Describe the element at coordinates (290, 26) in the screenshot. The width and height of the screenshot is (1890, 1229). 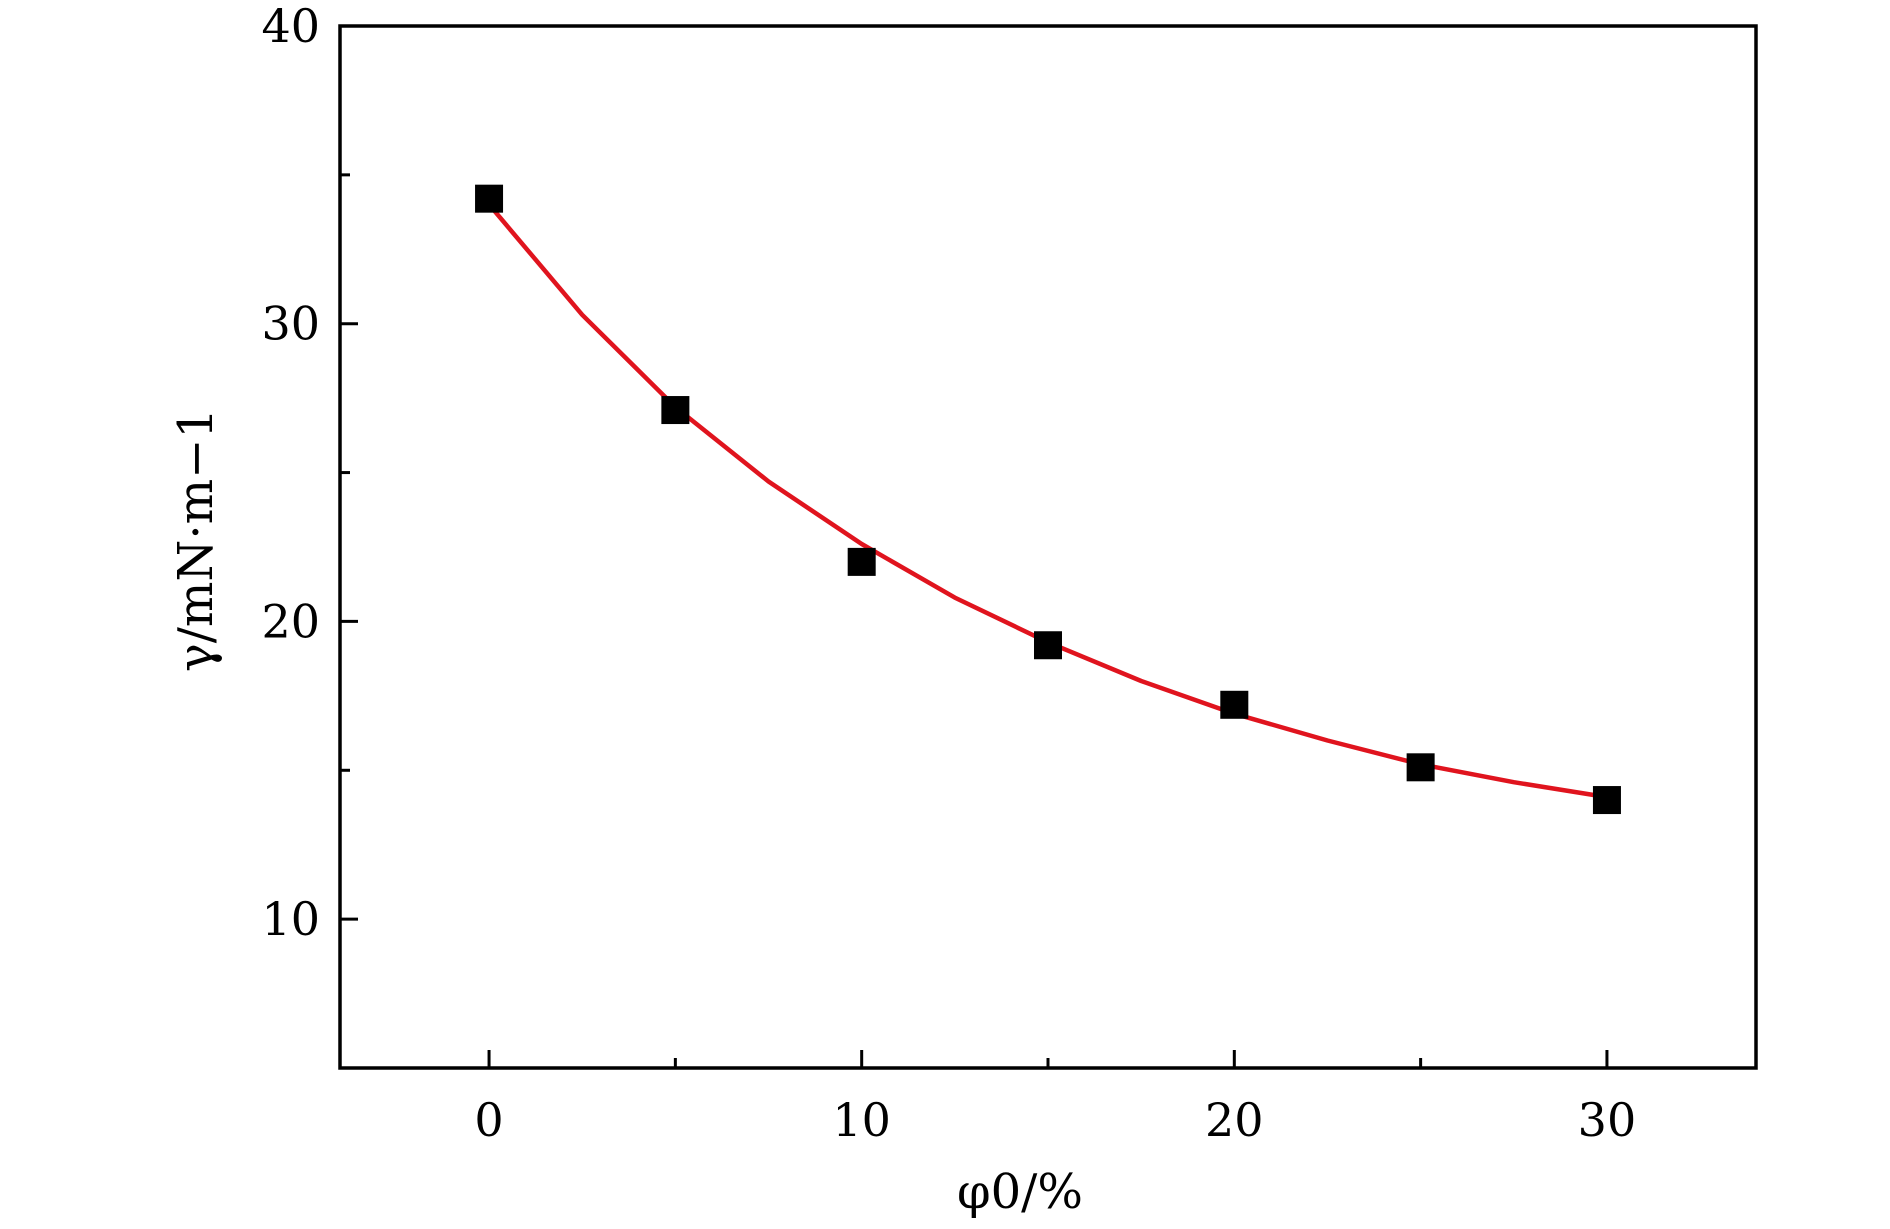
I see `y-tick-label: 40` at that location.